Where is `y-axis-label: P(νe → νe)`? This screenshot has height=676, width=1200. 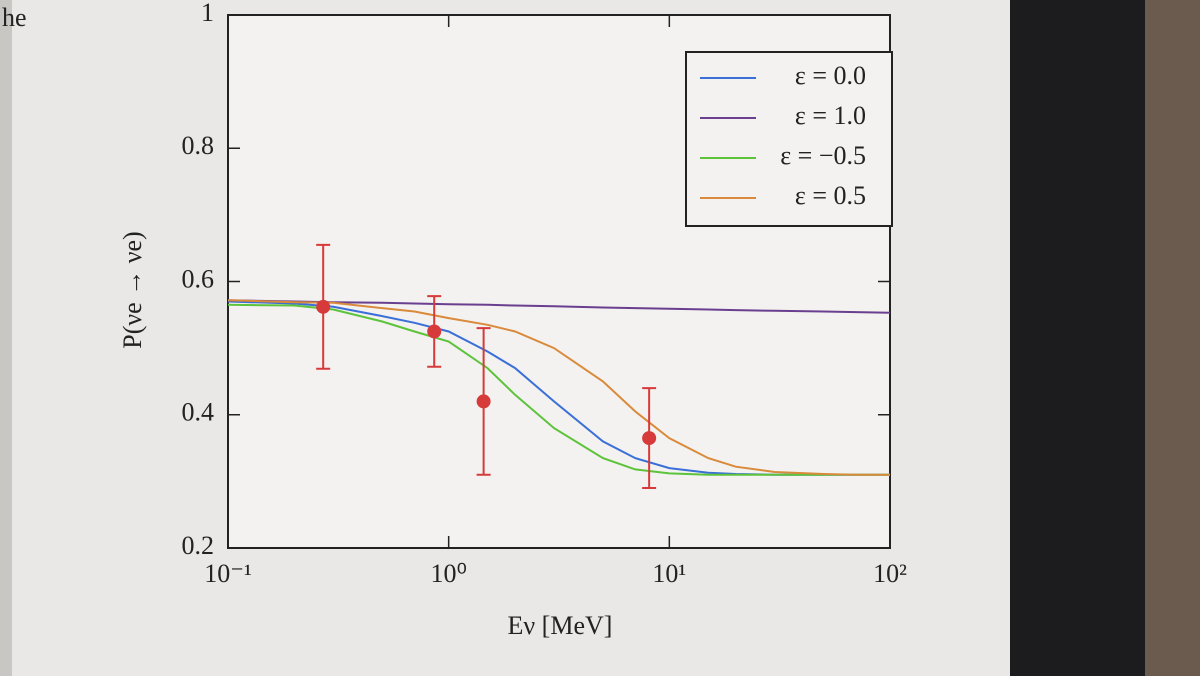 y-axis-label: P(νe → νe) is located at coordinates (132, 289).